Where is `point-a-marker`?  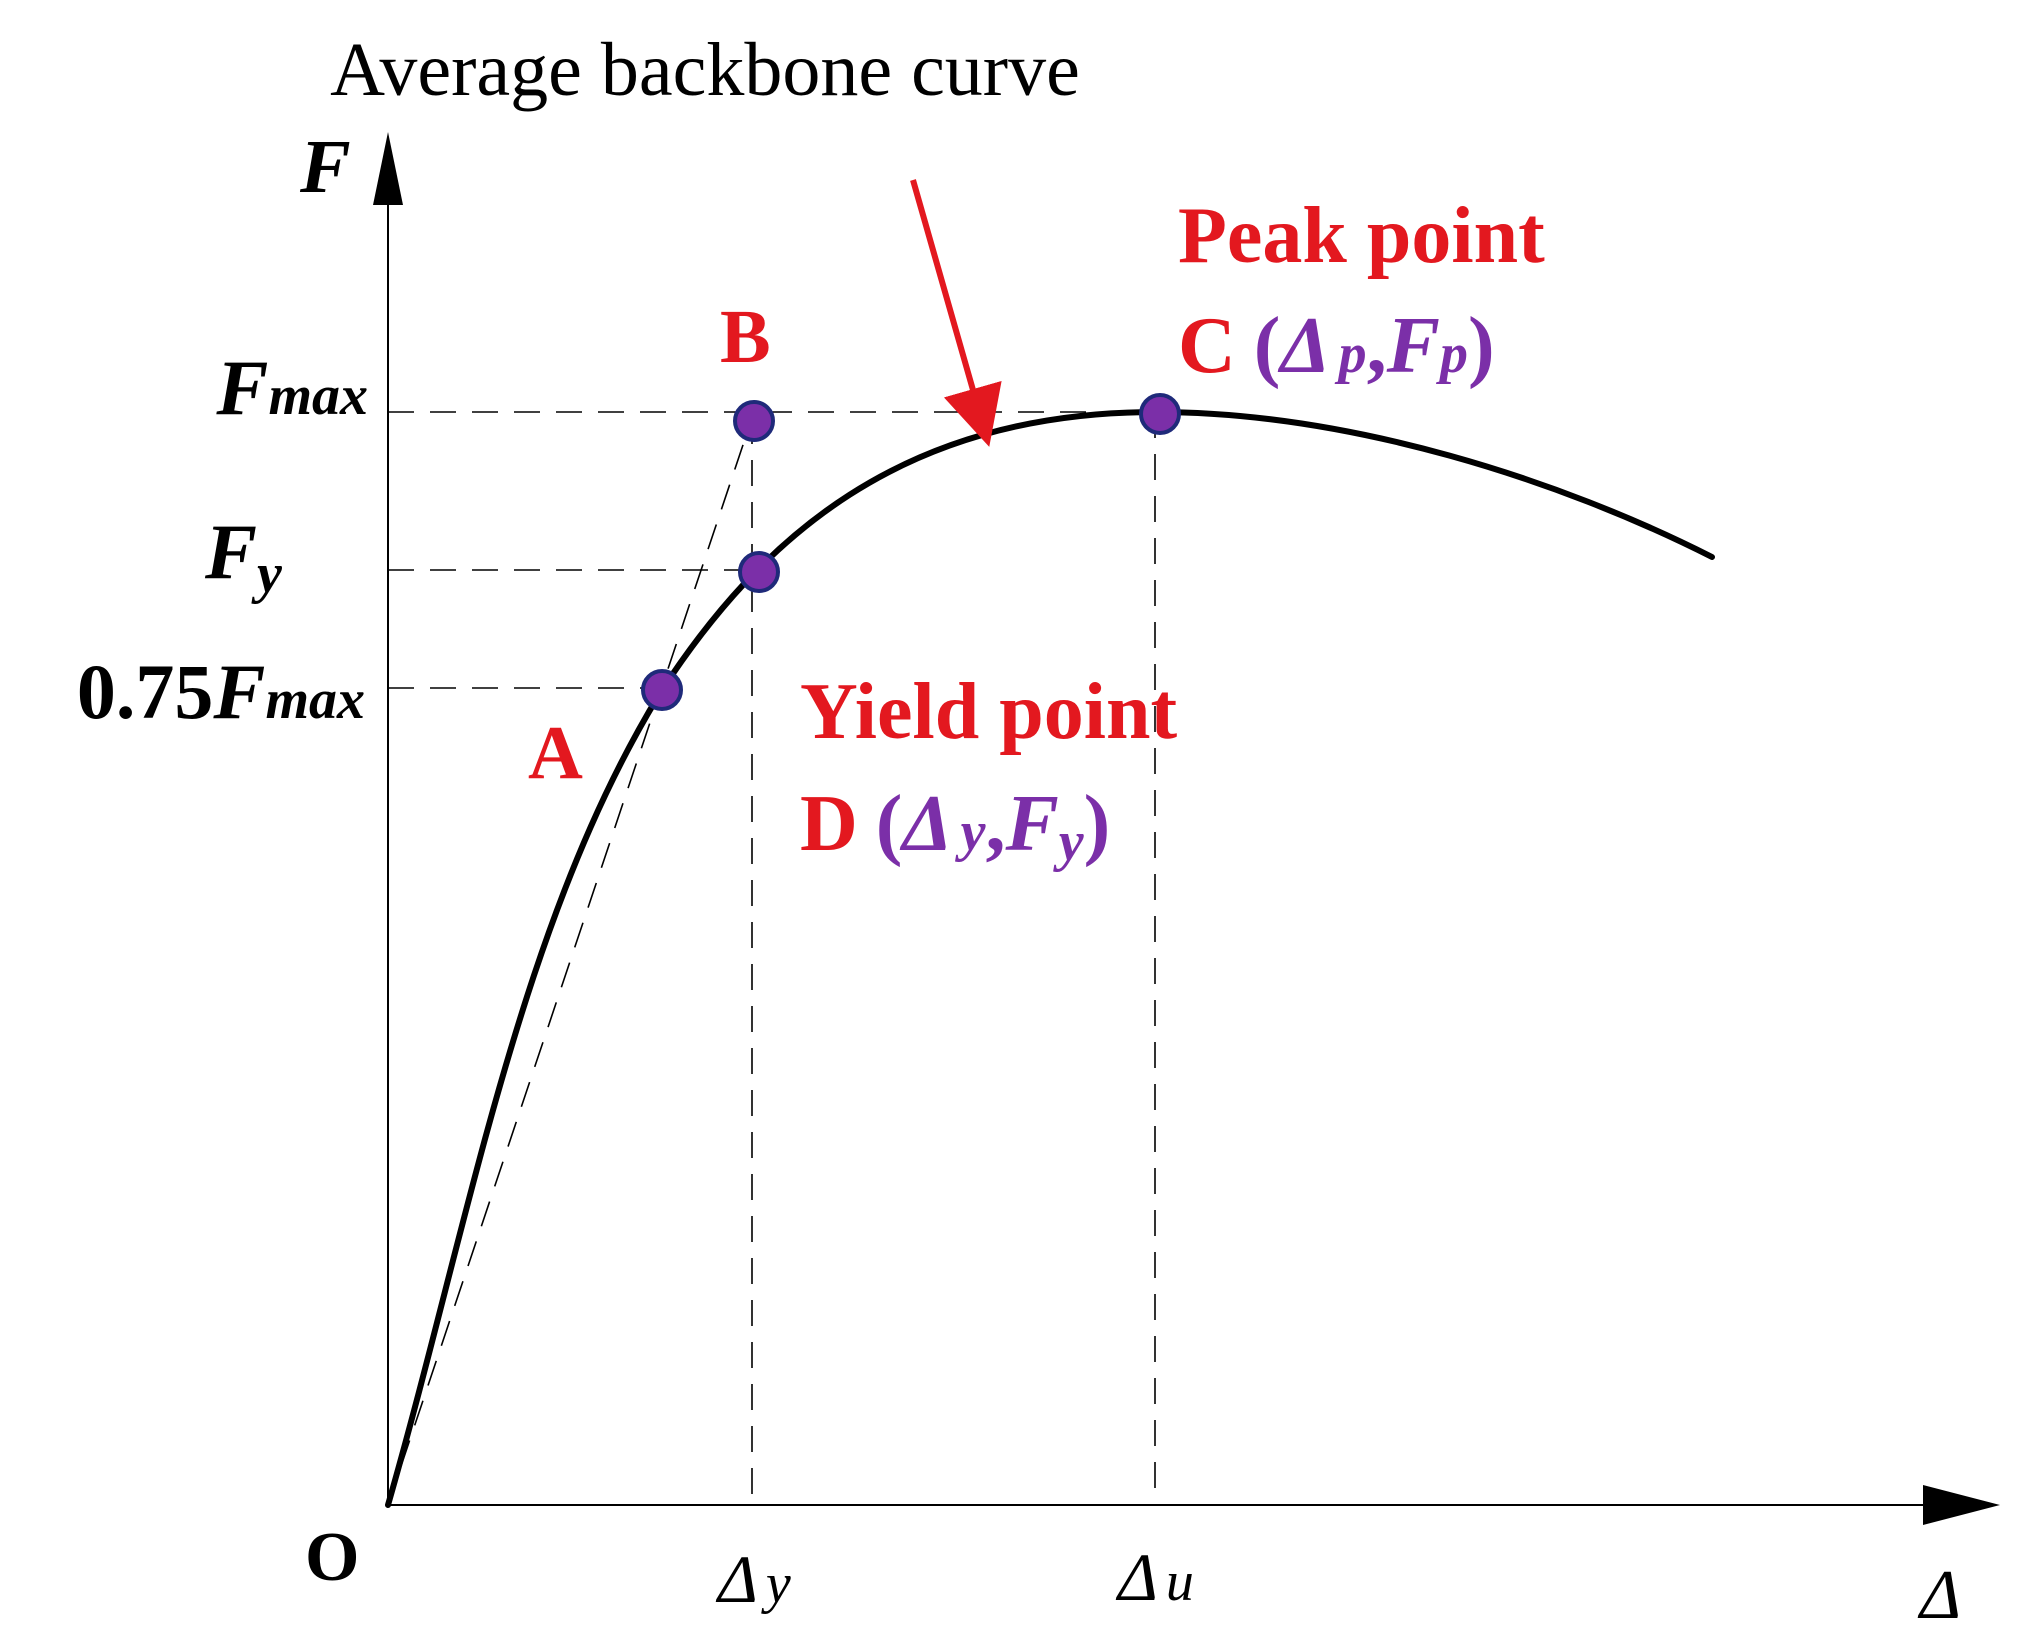 point-a-marker is located at coordinates (662, 690).